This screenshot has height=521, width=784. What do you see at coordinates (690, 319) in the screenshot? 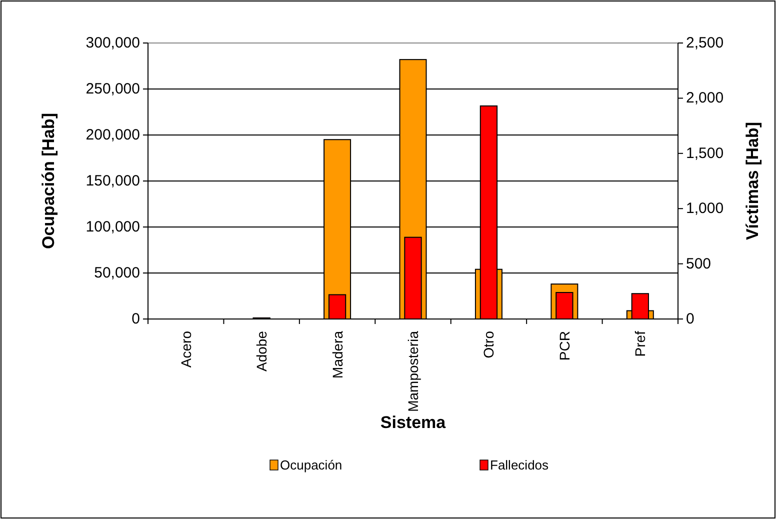
I see `y2-tick-label: 0` at bounding box center [690, 319].